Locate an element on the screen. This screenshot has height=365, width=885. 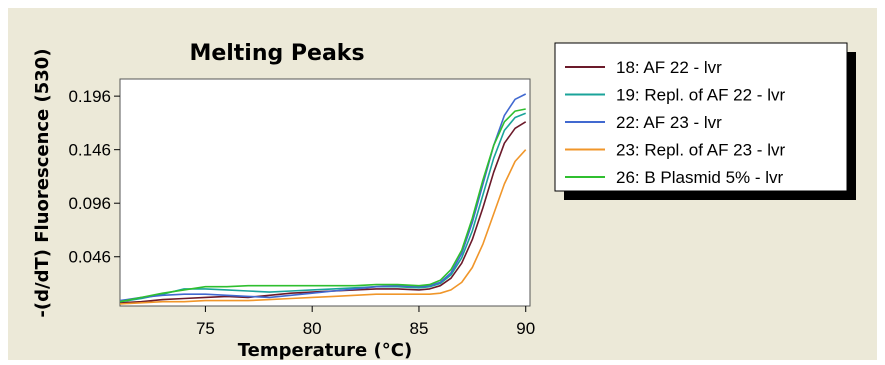
legend-label: 18: AF 22 - lvr is located at coordinates (669, 67).